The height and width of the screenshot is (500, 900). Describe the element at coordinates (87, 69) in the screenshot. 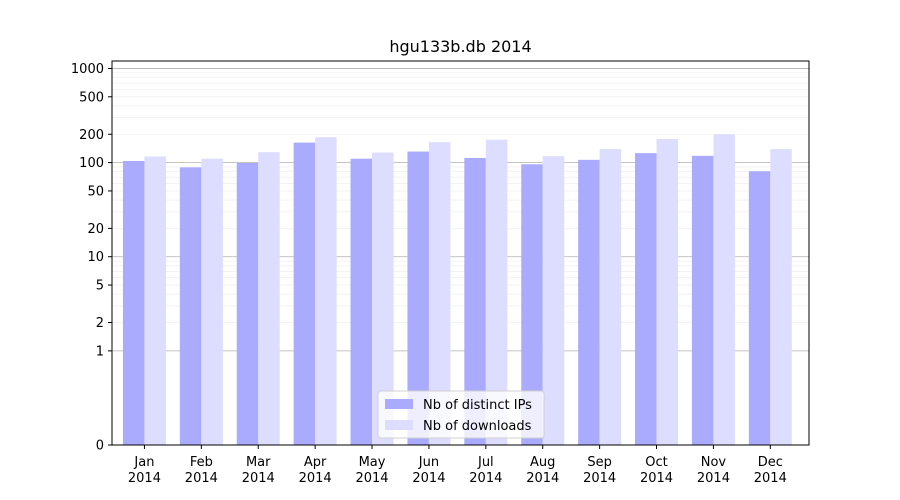

I see `y-tick-label: 1000` at that location.